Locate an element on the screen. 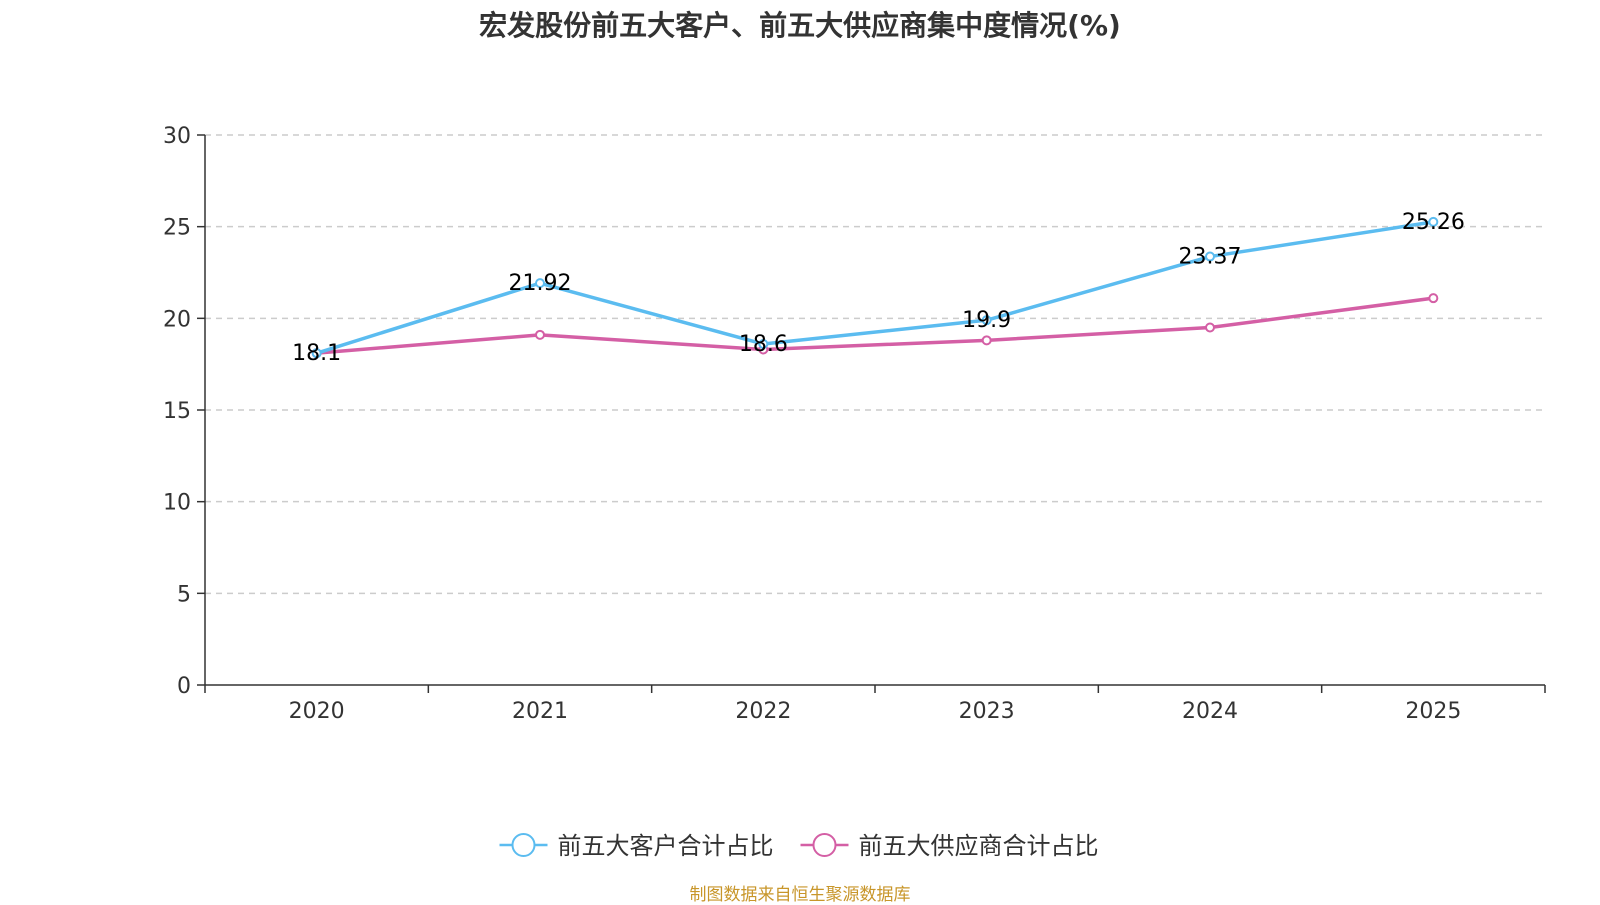  point-0-2021 is located at coordinates (540, 283).